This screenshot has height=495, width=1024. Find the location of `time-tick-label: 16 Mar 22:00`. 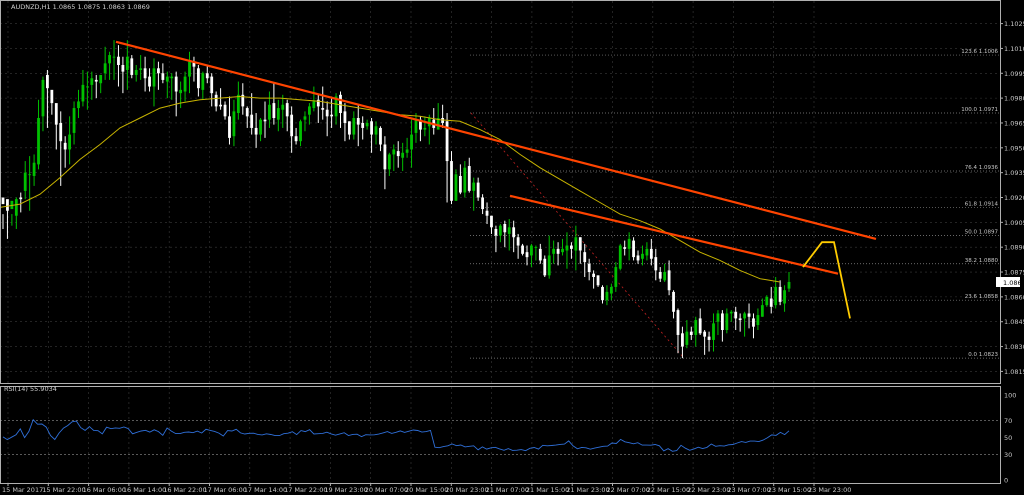

time-tick-label: 16 Mar 22:00 is located at coordinates (184, 490).